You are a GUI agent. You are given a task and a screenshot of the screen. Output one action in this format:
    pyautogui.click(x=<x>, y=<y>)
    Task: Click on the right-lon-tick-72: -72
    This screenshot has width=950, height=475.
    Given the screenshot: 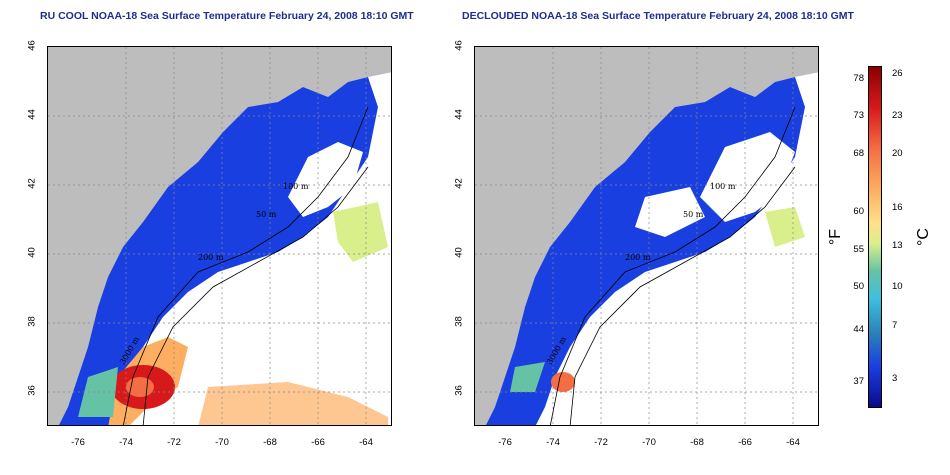 What is the action you would take?
    pyautogui.click(x=601, y=442)
    